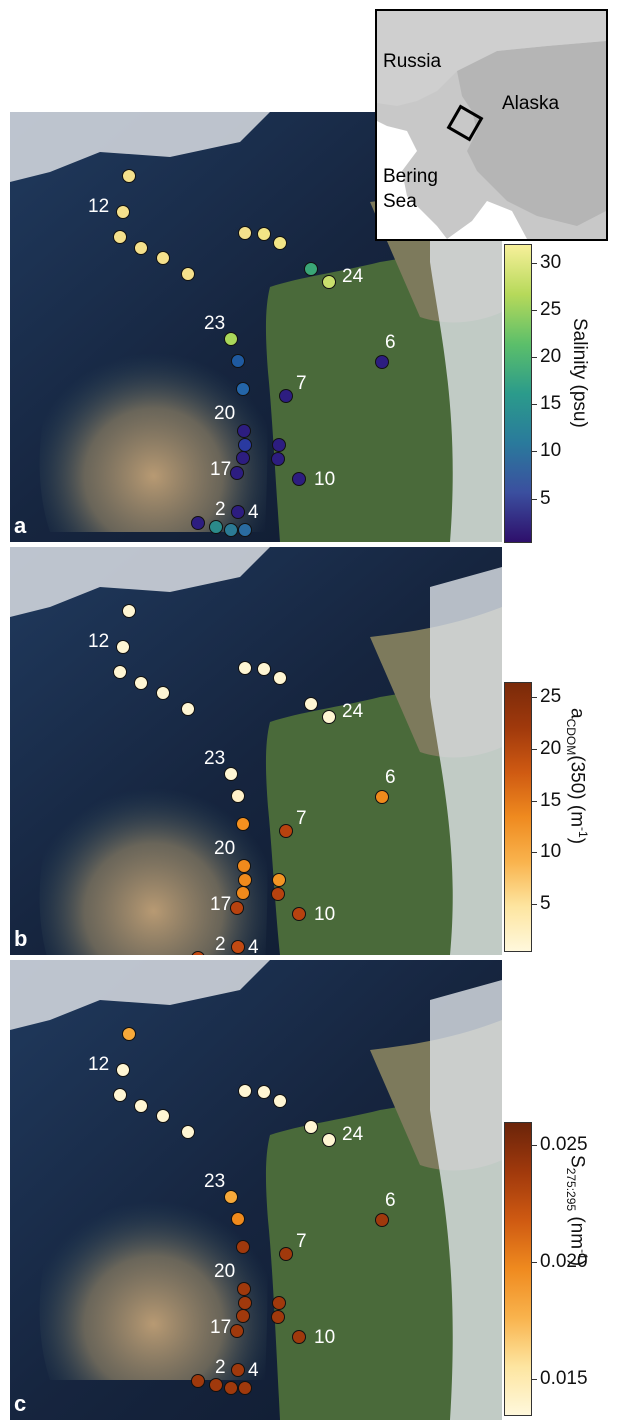 This screenshot has height=1420, width=632. Describe the element at coordinates (301, 1241) in the screenshot. I see `station-label: 7` at that location.